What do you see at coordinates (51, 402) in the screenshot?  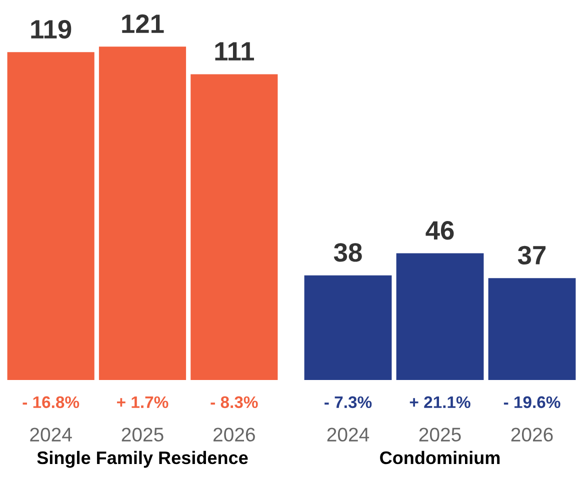 I see `text: - 16.8%` at bounding box center [51, 402].